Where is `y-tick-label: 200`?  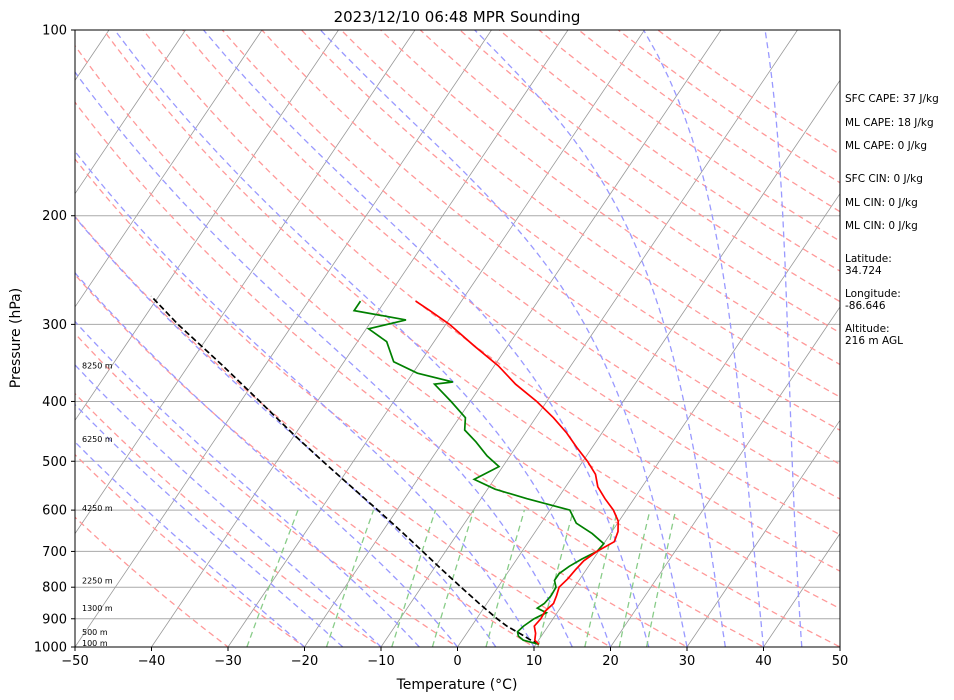 y-tick-label: 200 is located at coordinates (54, 216).